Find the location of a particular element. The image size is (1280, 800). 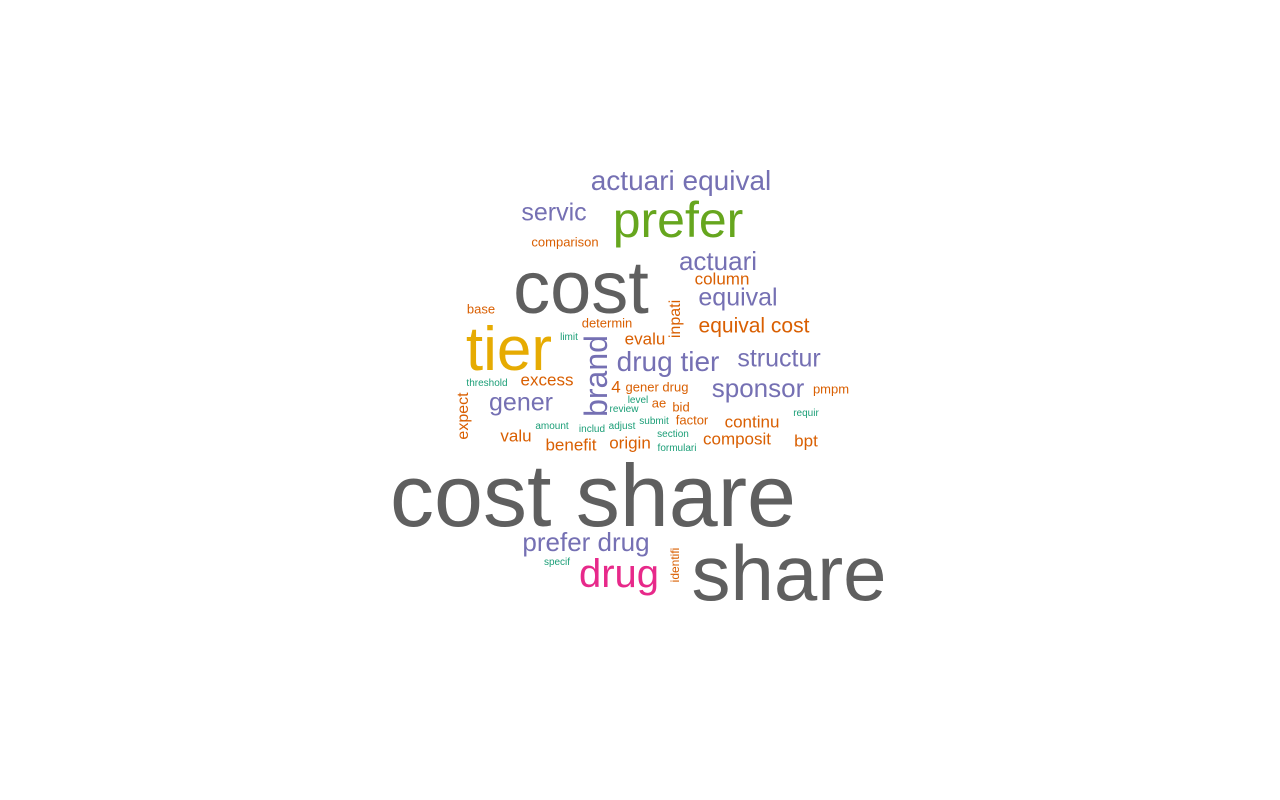

word-excess: excess is located at coordinates (547, 380).